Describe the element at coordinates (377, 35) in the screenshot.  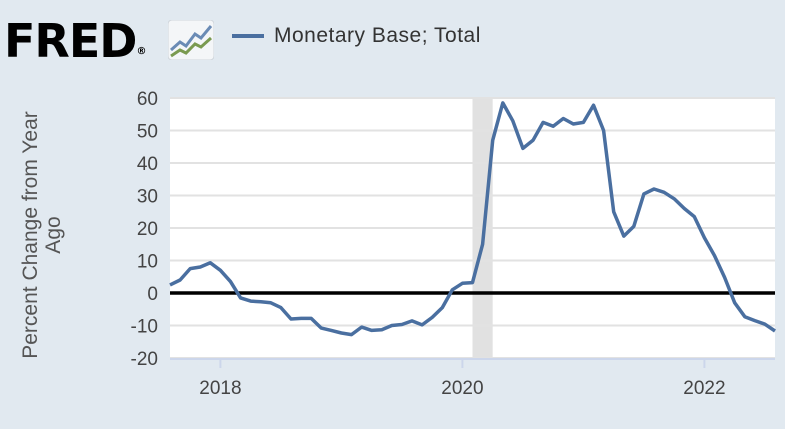
I see `legend-label: Monetary Base; Total` at that location.